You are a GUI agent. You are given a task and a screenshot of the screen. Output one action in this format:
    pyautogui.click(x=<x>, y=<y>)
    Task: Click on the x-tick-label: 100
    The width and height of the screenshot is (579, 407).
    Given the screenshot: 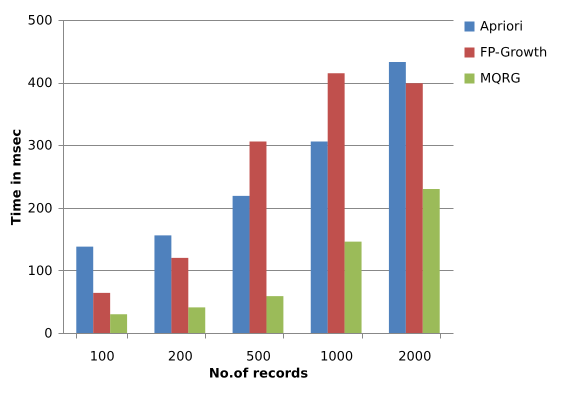 What is the action you would take?
    pyautogui.click(x=102, y=357)
    